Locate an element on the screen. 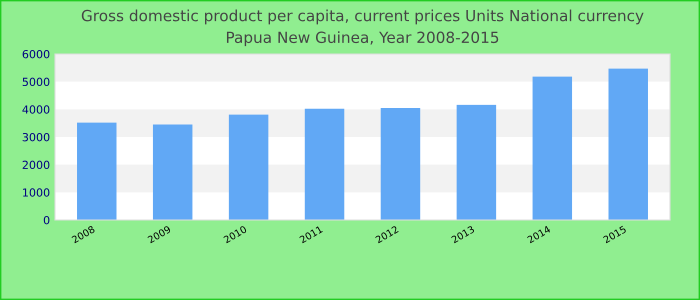 Image resolution: width=700 pixels, height=300 pixels. y-tick-label: 3000 is located at coordinates (36, 137).